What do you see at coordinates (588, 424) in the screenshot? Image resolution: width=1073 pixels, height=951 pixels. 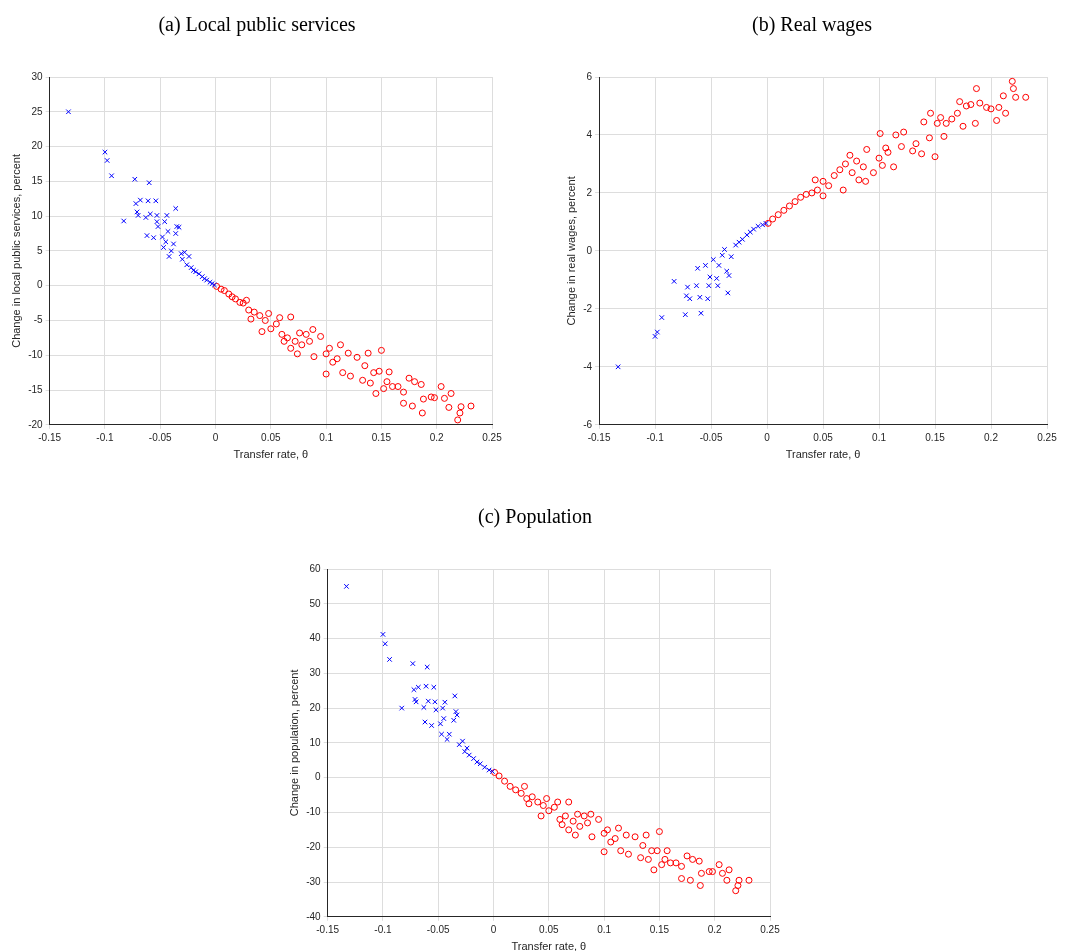 I see `y-tick-label: -6` at bounding box center [588, 424].